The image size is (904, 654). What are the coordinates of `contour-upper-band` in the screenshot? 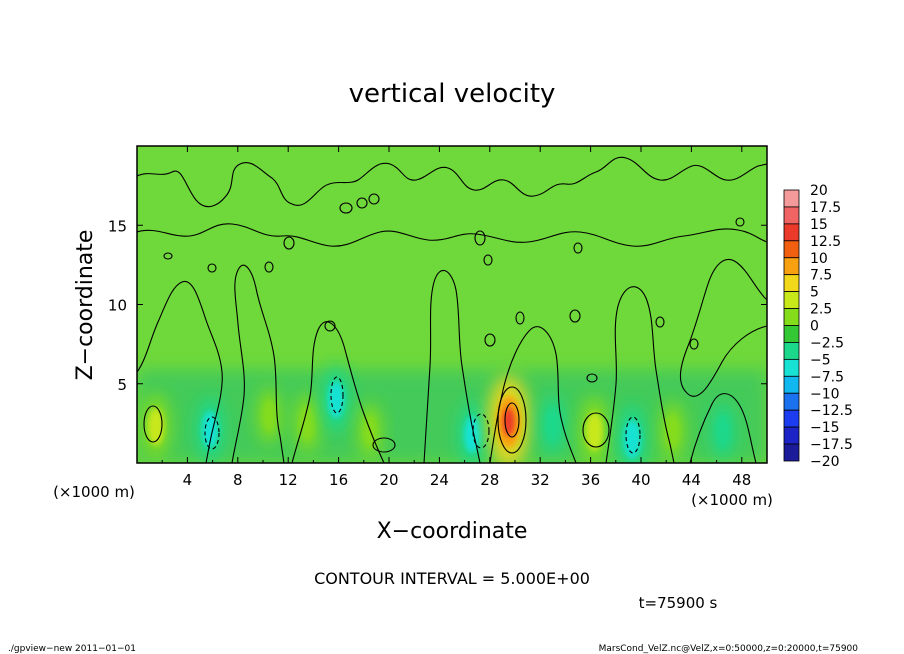 It's located at (452, 182).